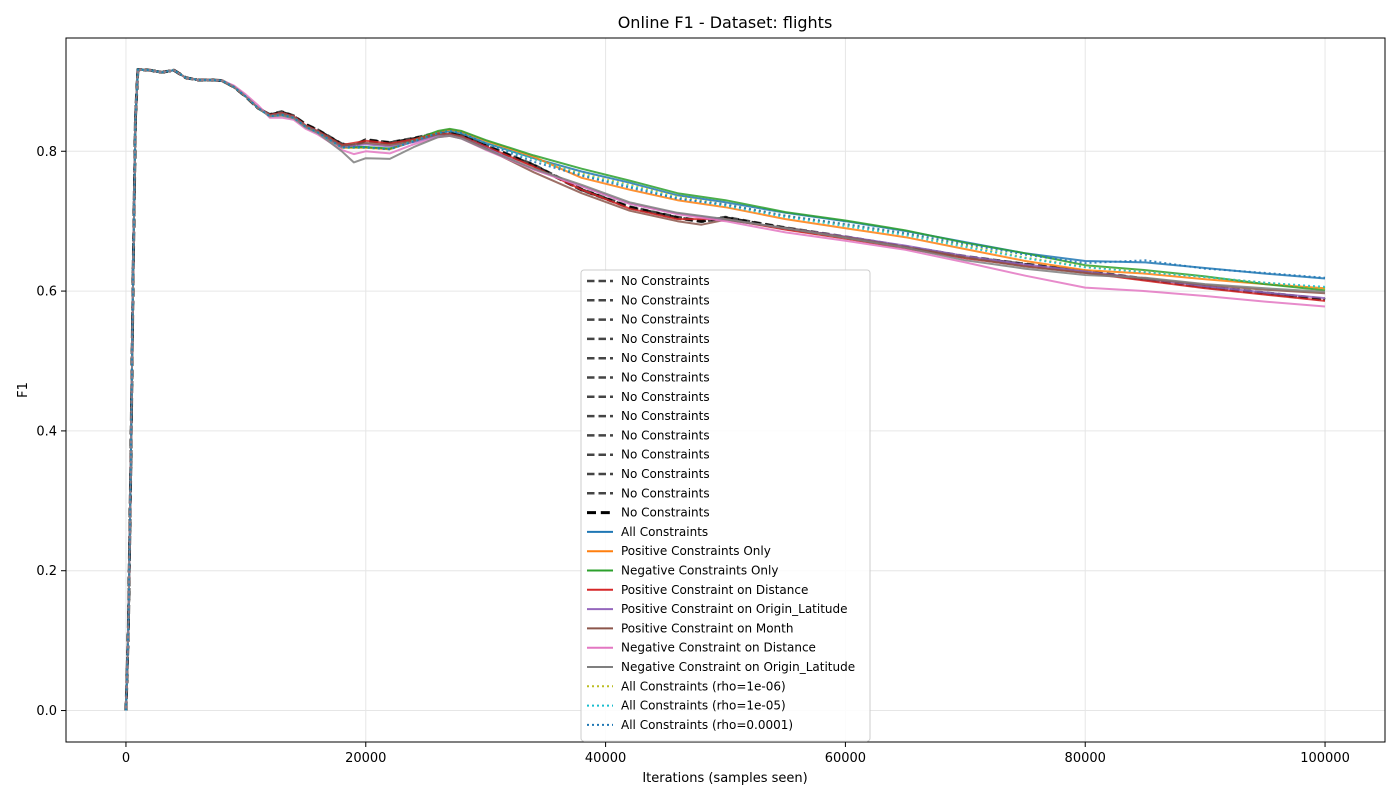  What do you see at coordinates (46, 152) in the screenshot?
I see `y-tick-label: 0.8` at bounding box center [46, 152].